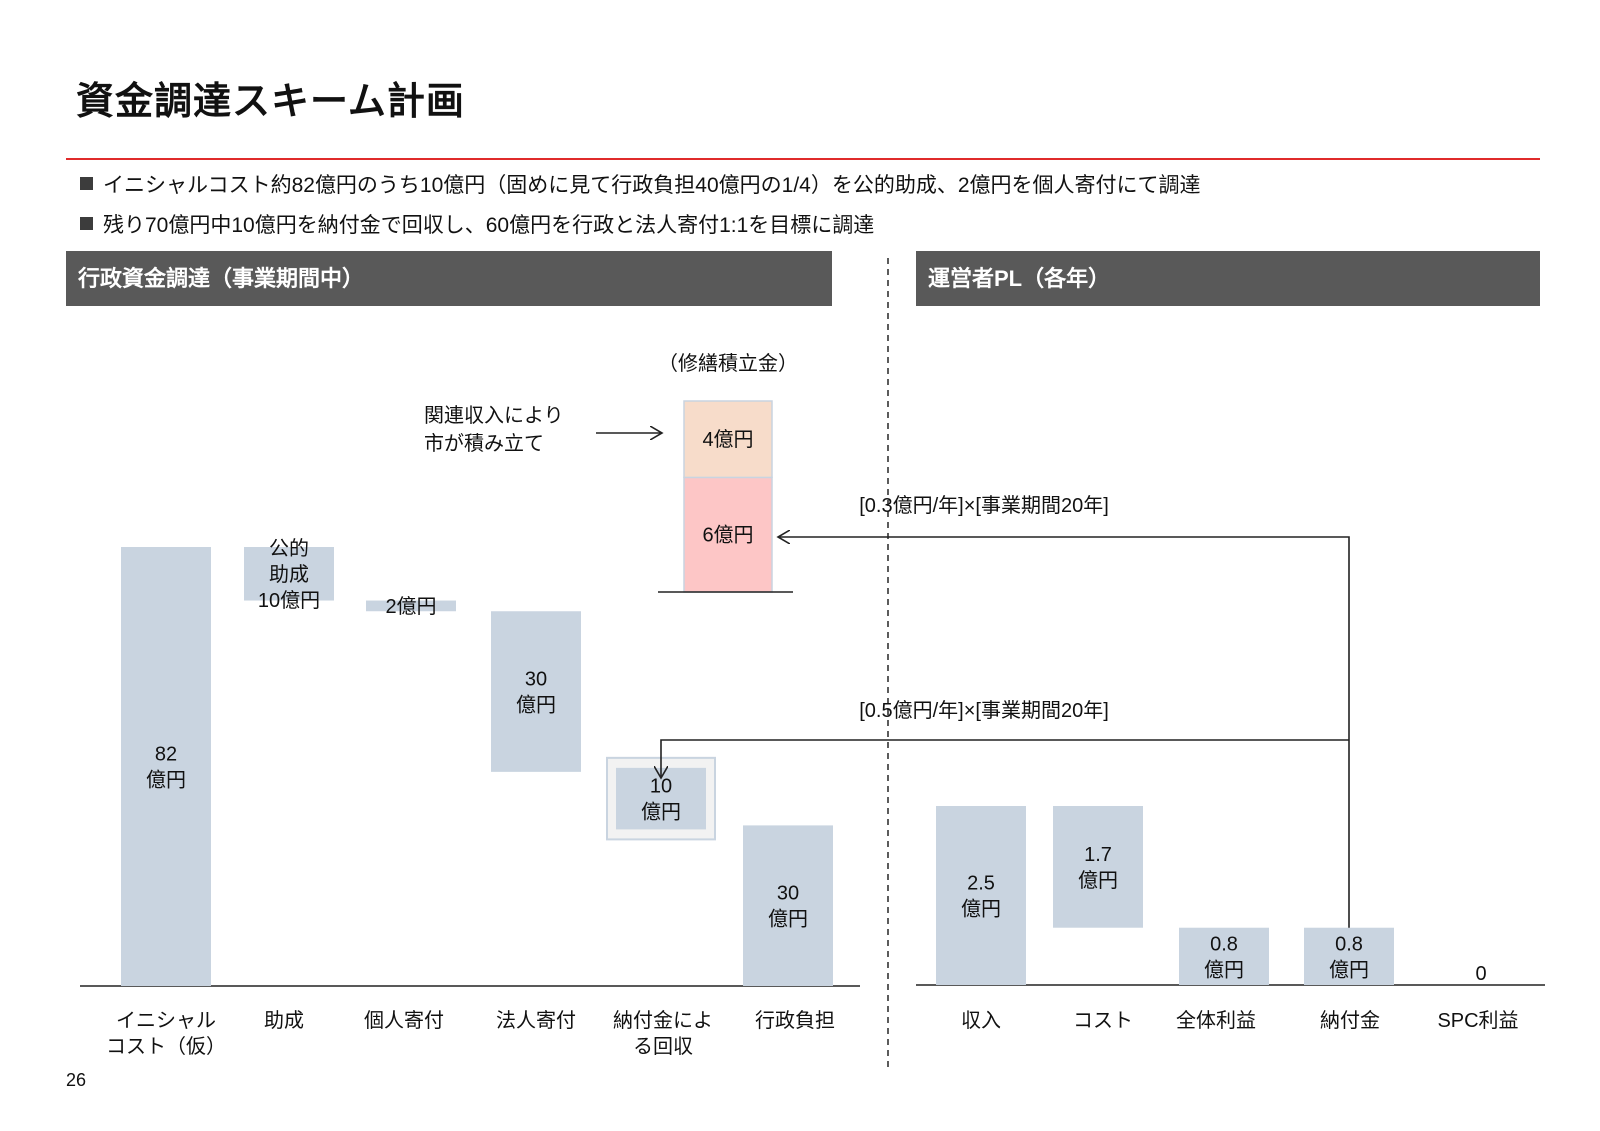  Describe the element at coordinates (1228, 278) in the screenshot. I see `right-section-header: 運営者PL（各年）` at that location.